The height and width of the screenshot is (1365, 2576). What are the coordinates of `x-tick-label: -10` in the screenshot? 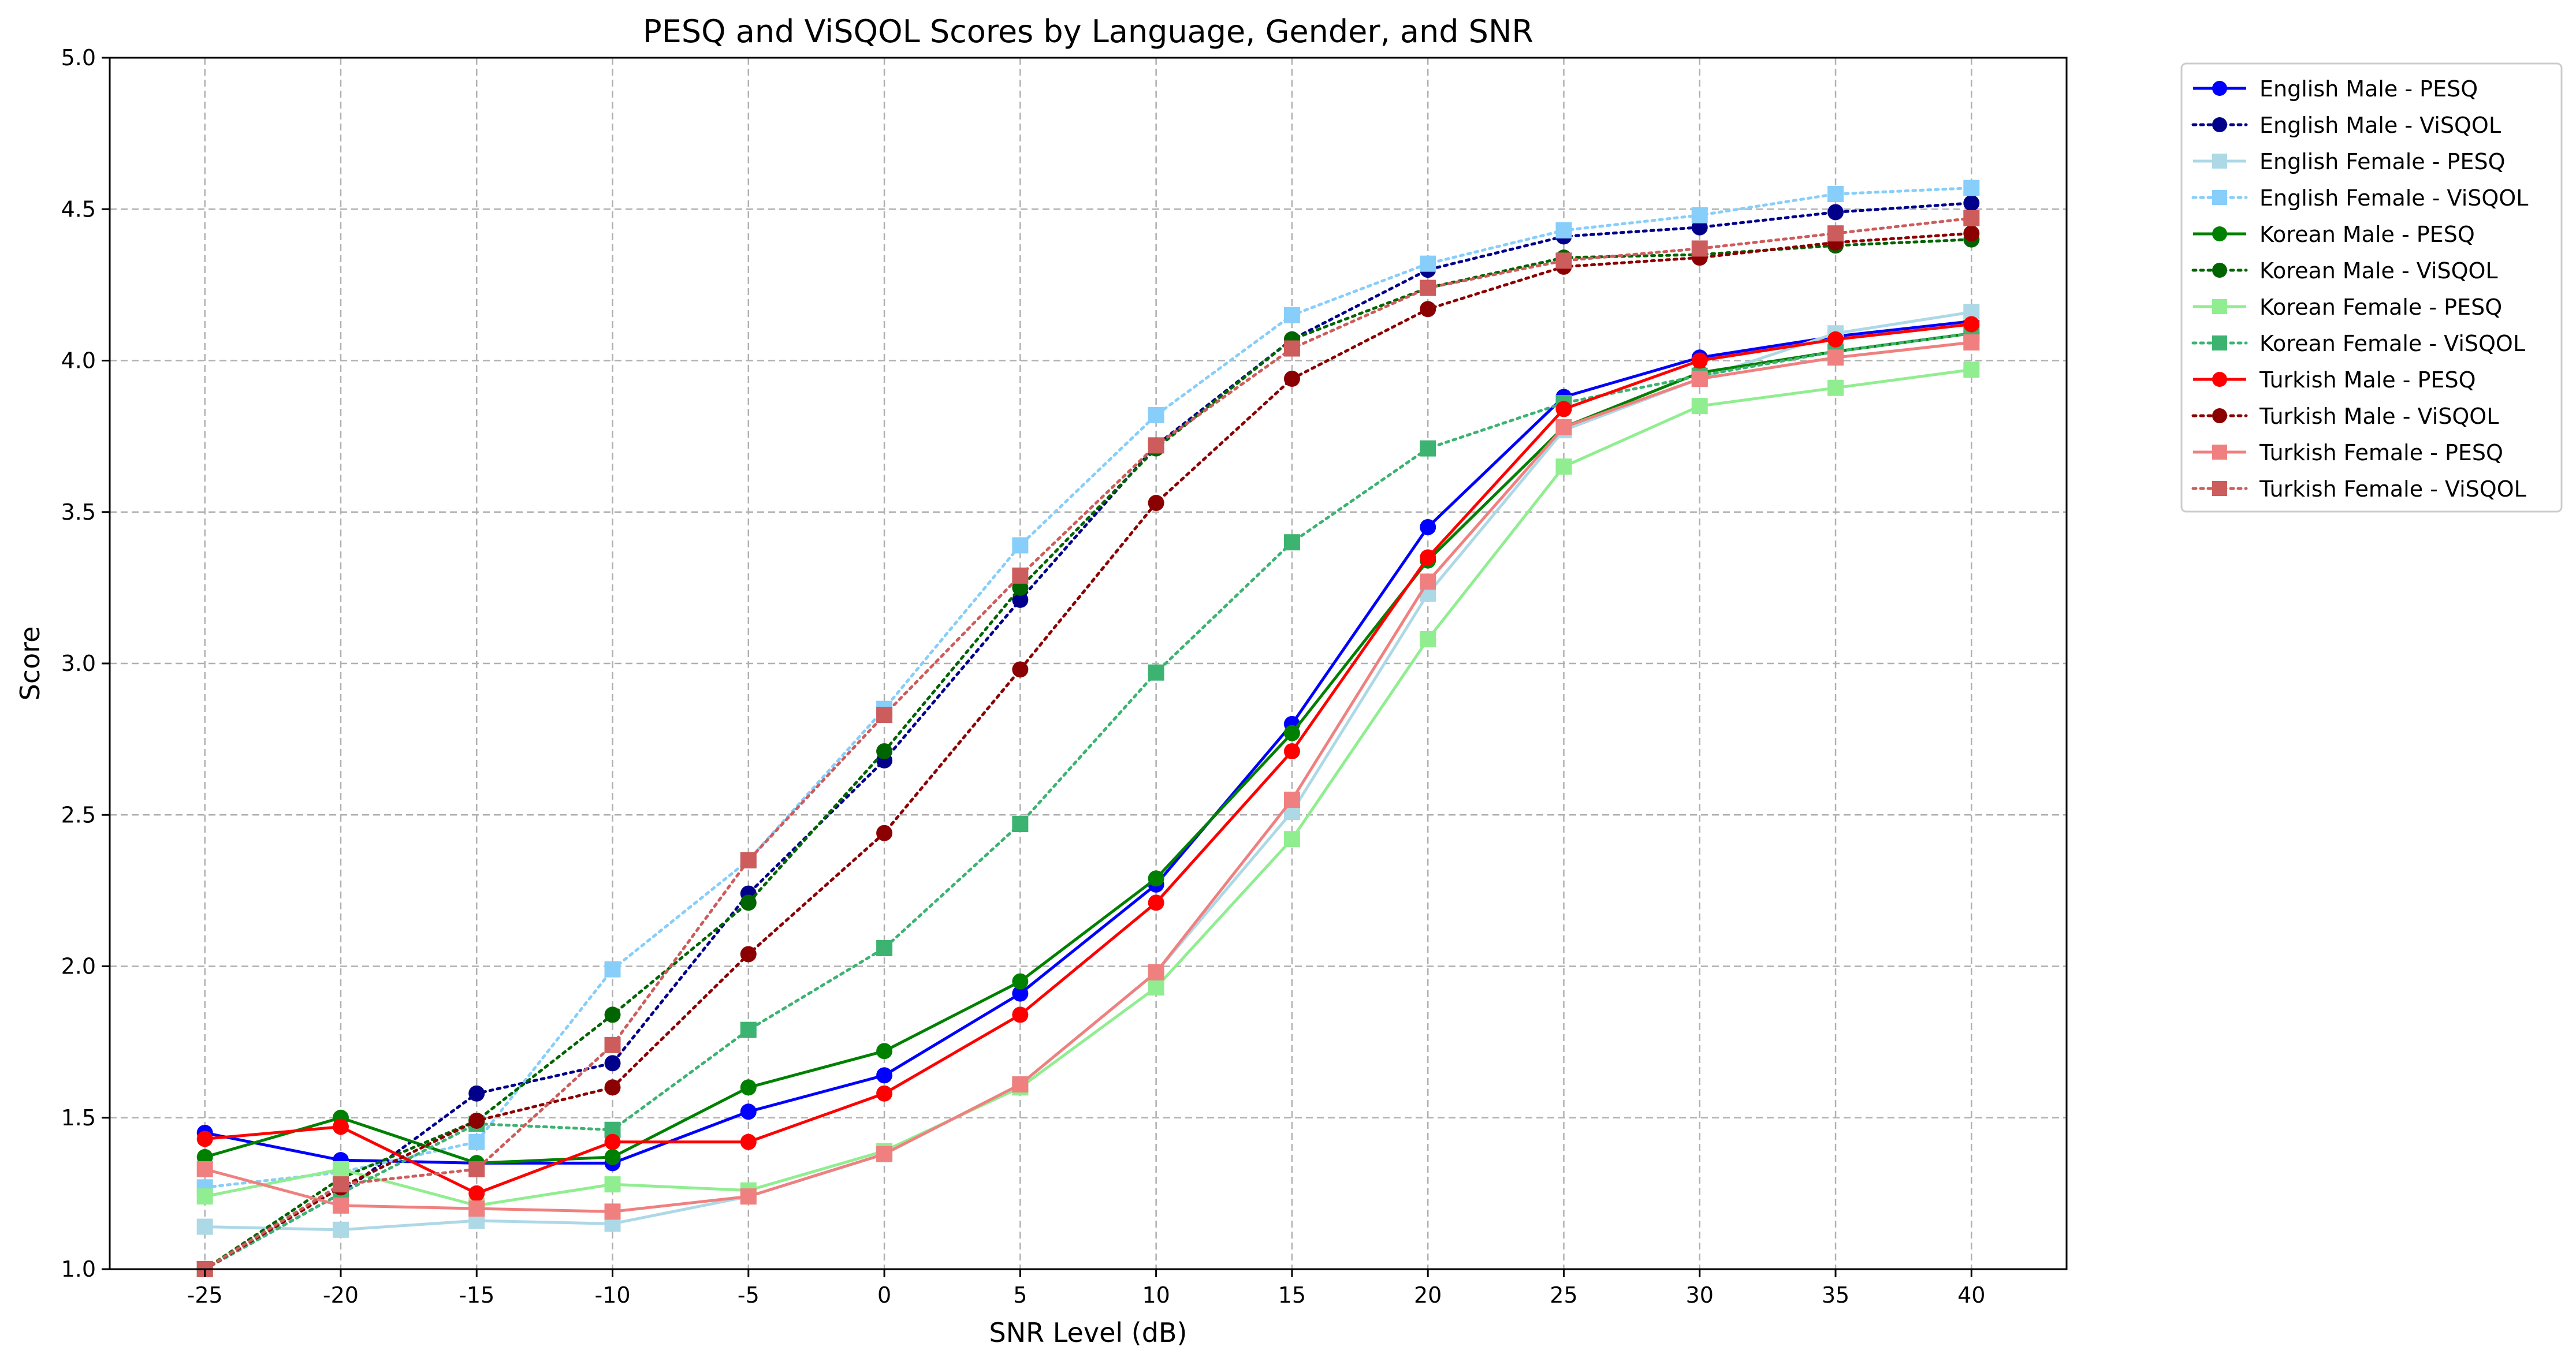 It's located at (612, 1295).